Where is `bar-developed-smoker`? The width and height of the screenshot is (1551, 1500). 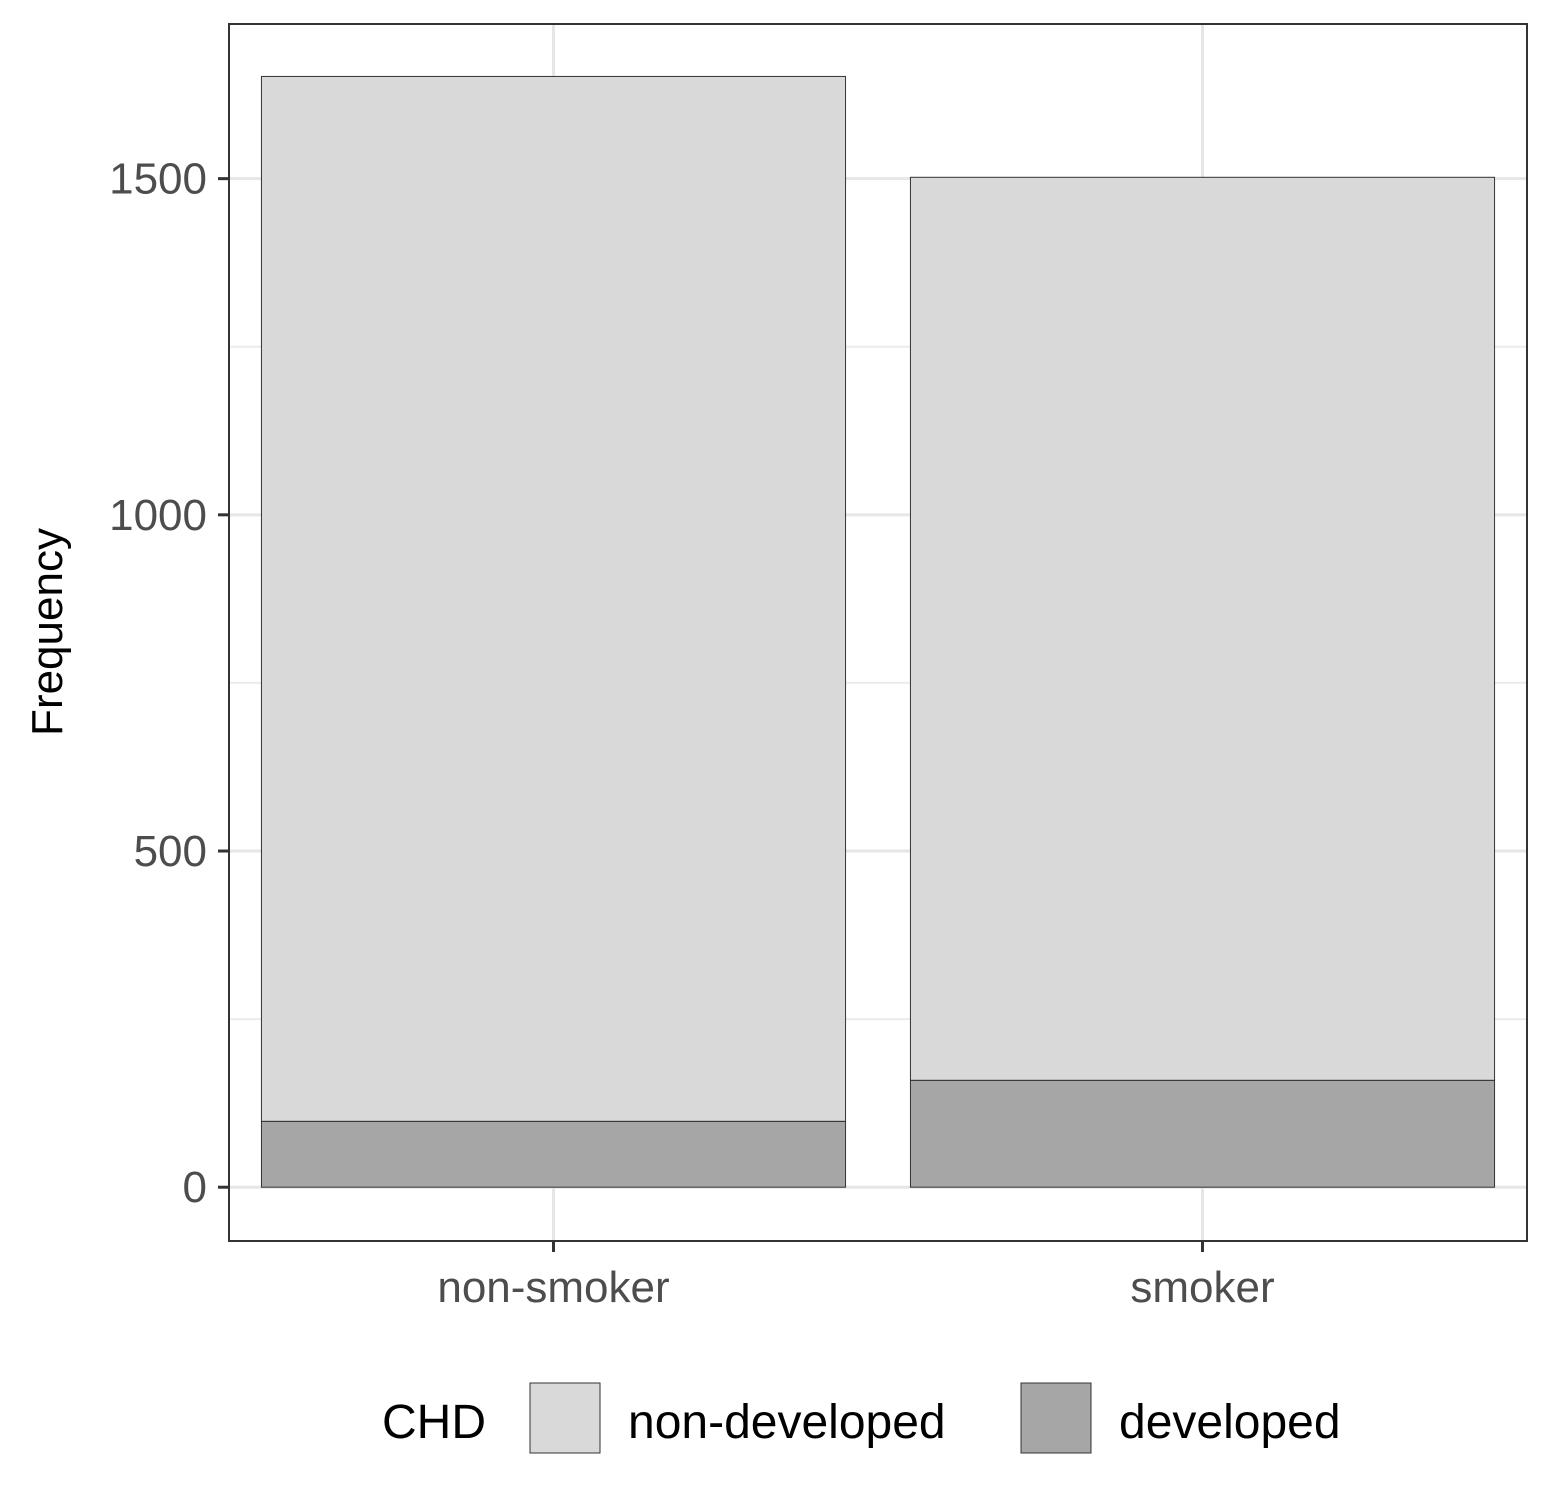
bar-developed-smoker is located at coordinates (1202, 1133).